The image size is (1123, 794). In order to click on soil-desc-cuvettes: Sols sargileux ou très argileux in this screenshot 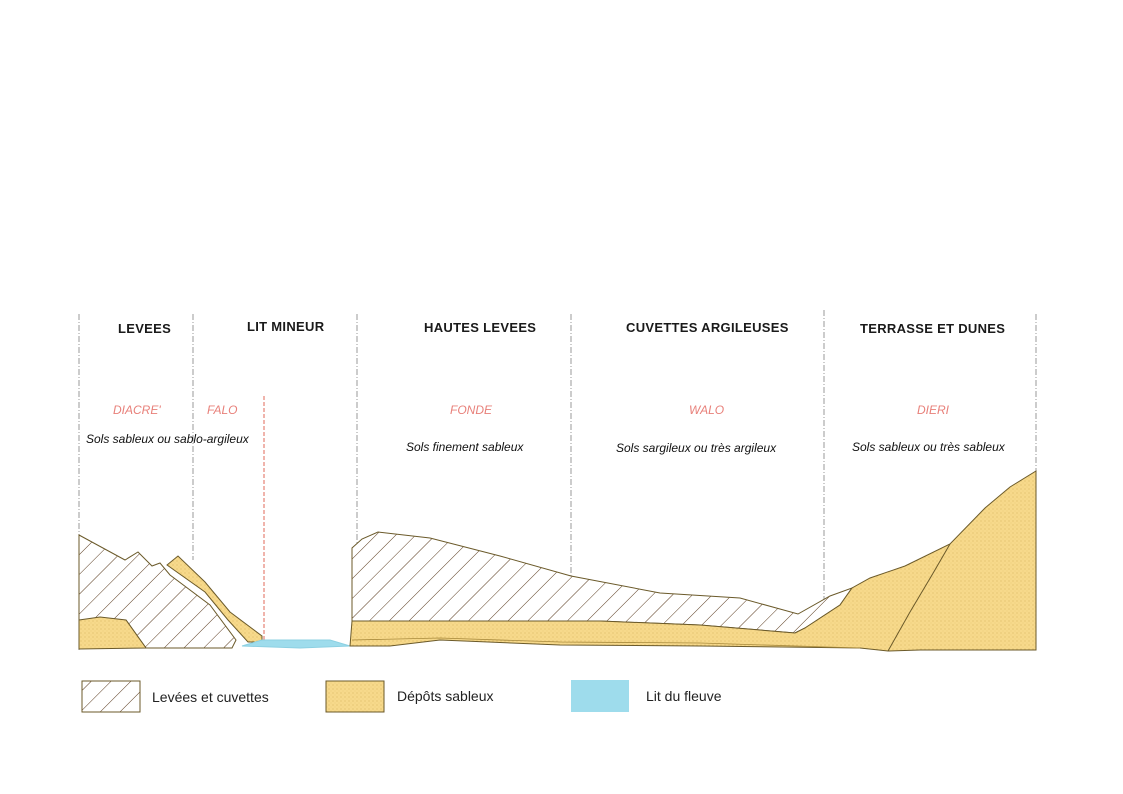, I will do `click(696, 448)`.